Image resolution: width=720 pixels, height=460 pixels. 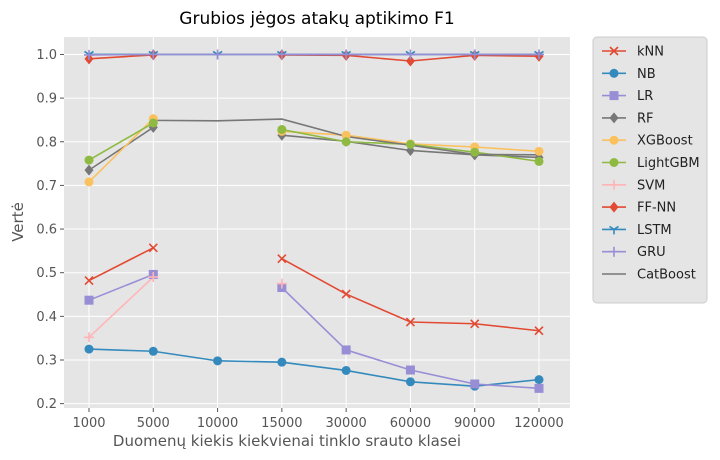 I want to click on y-axis-ticks: 0.2 0.3 0.4 0.5 0.6 0.7 0.8 0.9 1.0, so click(x=50, y=230).